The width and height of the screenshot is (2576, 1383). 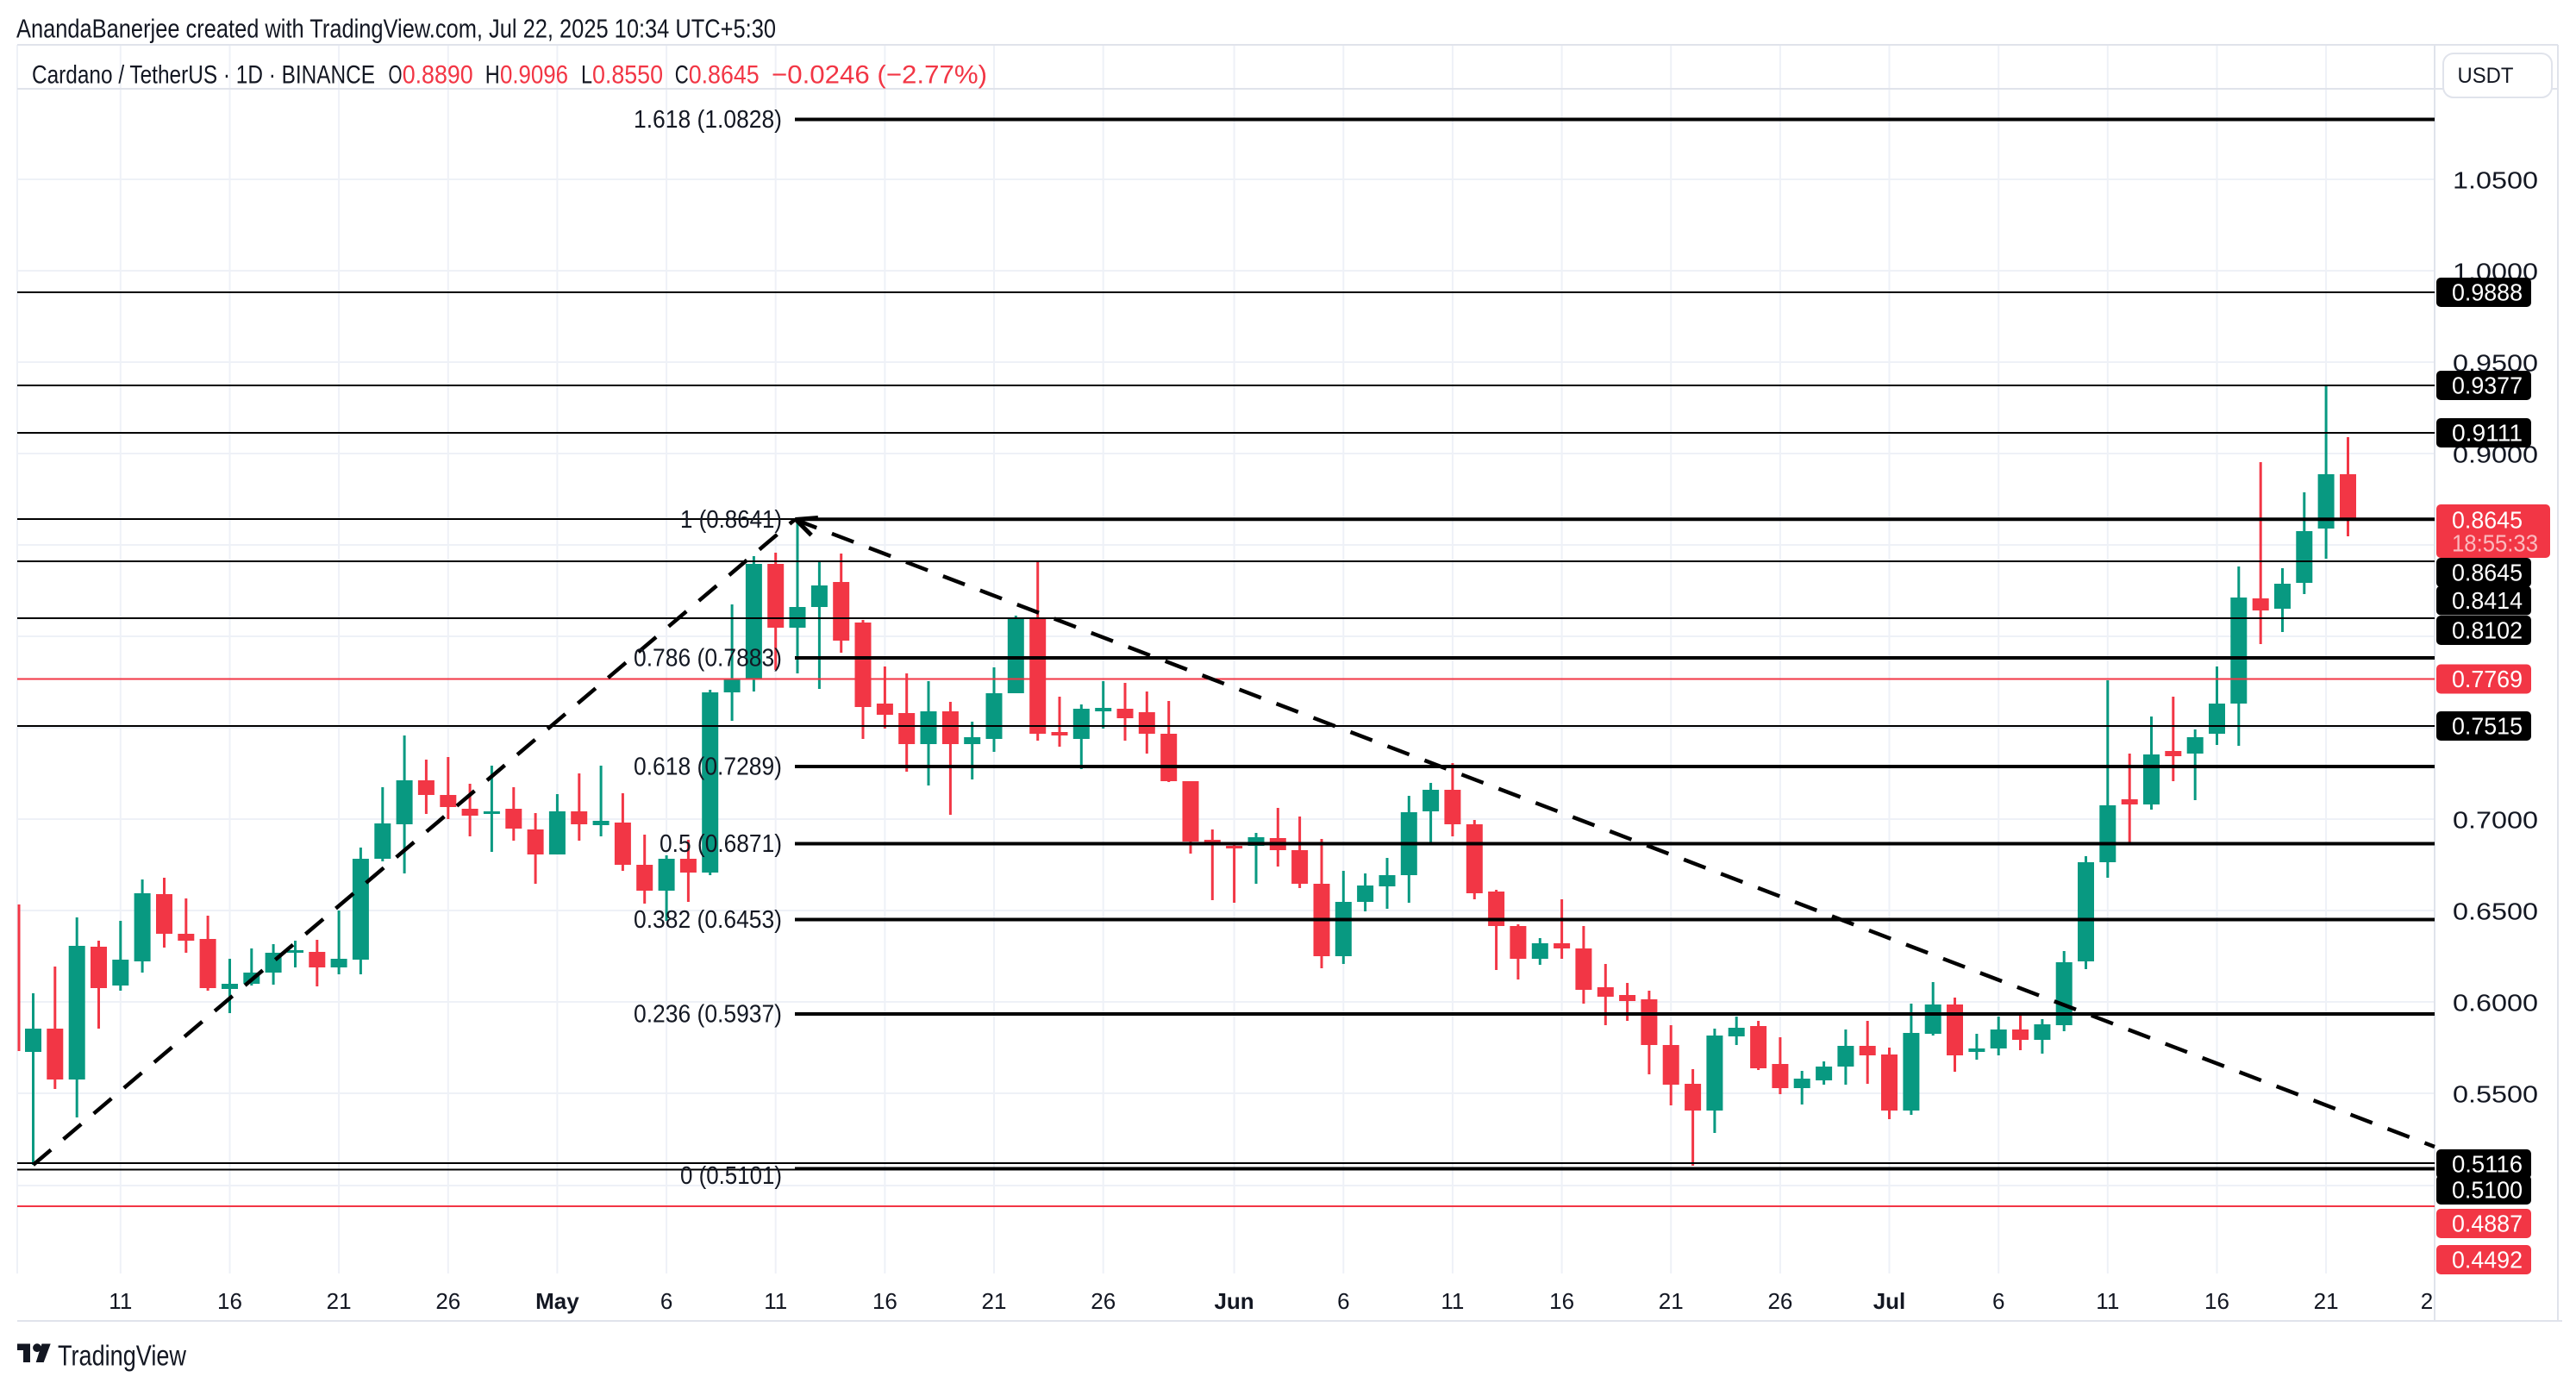 I want to click on svg-text: 0.5500, so click(x=2496, y=1094).